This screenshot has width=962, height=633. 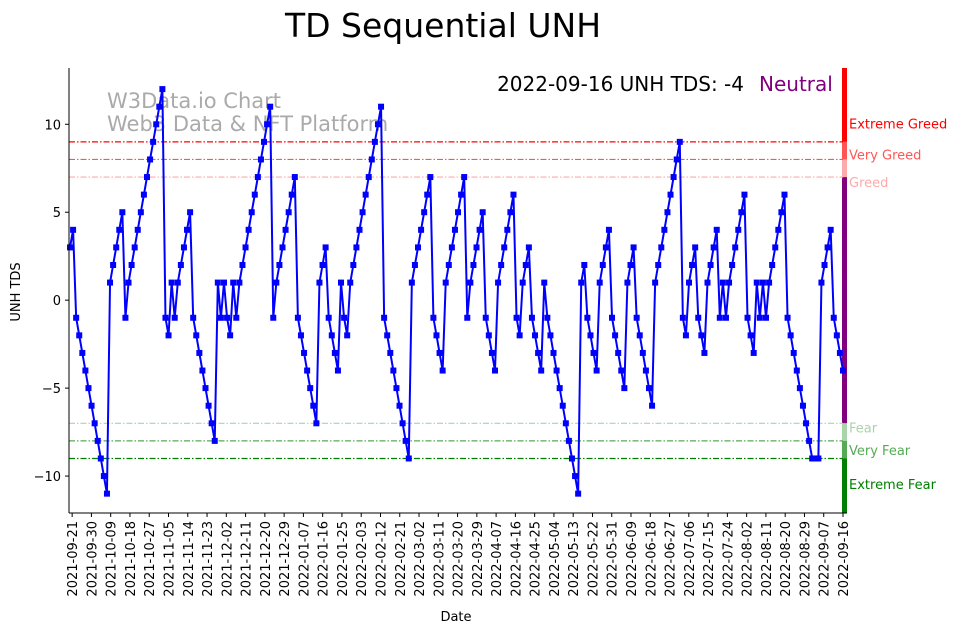 I want to click on x-tick-label: 2021-12-20, so click(x=266, y=559).